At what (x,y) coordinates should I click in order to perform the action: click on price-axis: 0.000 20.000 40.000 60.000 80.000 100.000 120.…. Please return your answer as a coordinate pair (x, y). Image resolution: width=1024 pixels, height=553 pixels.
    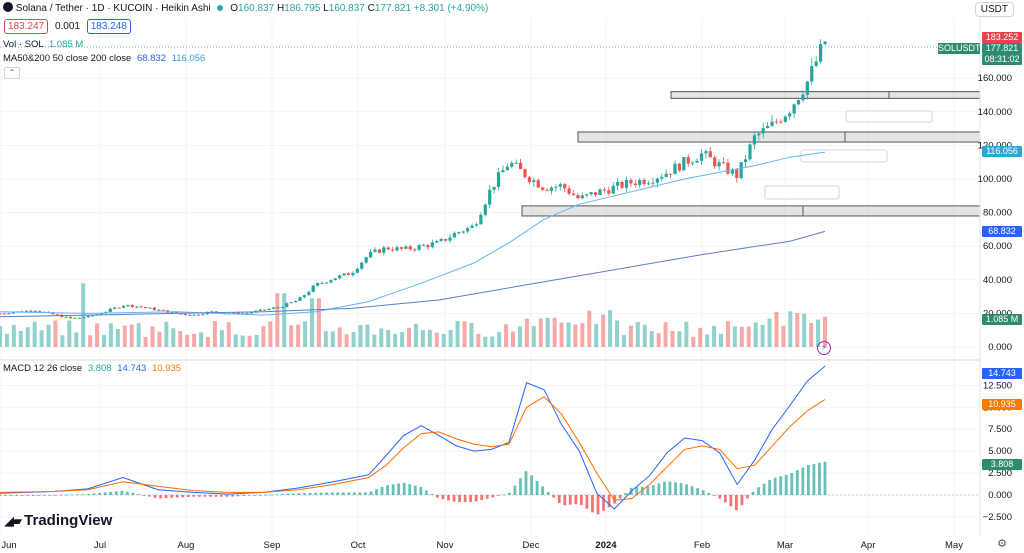
    Looking at the image, I should click on (995, 298).